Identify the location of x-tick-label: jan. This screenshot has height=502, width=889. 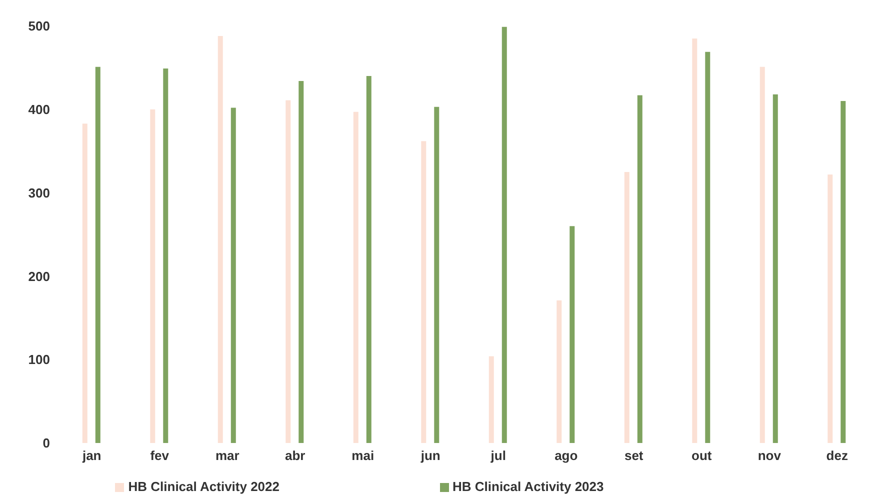
(91, 456).